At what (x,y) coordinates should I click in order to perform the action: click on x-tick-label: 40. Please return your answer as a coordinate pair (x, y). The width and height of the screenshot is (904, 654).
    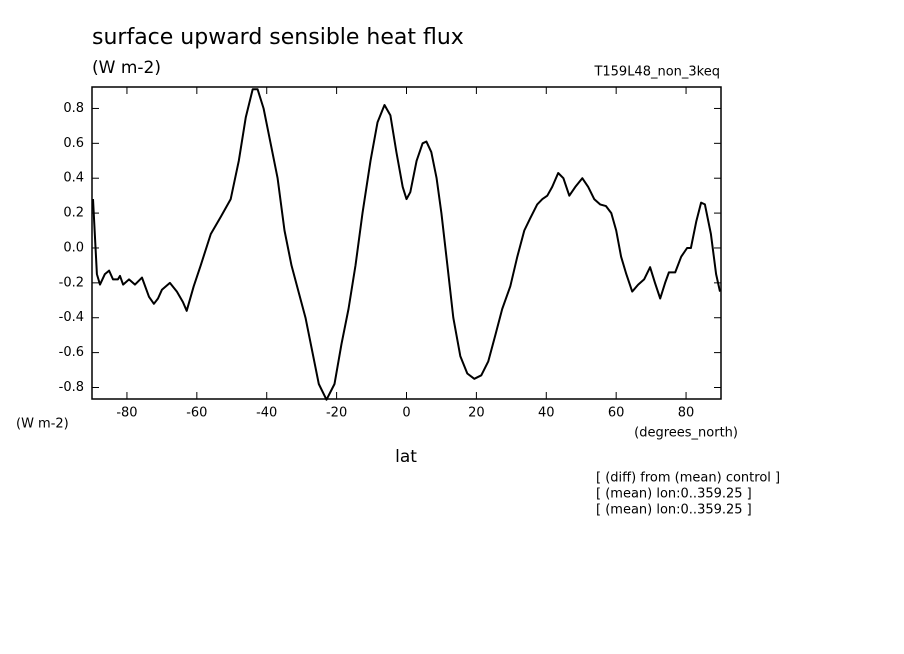
    Looking at the image, I should click on (546, 413).